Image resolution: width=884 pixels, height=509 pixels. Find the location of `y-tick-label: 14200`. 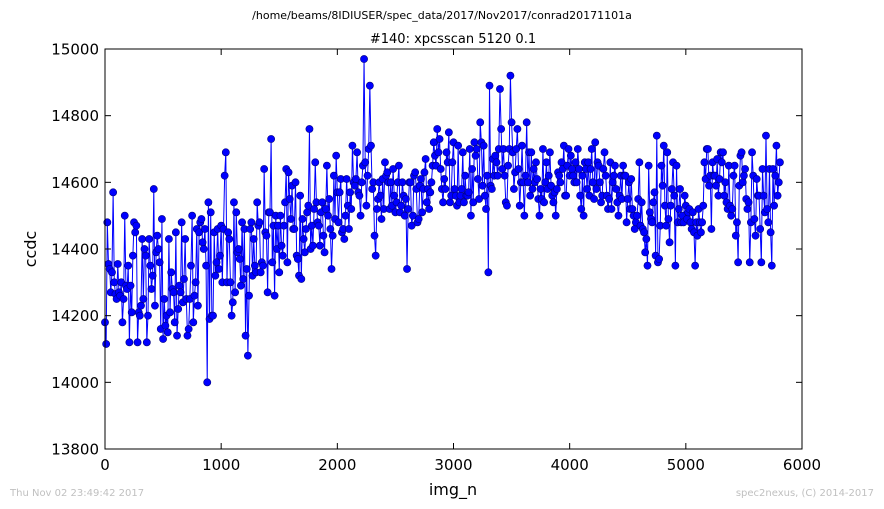

y-tick-label: 14200 is located at coordinates (75, 316).